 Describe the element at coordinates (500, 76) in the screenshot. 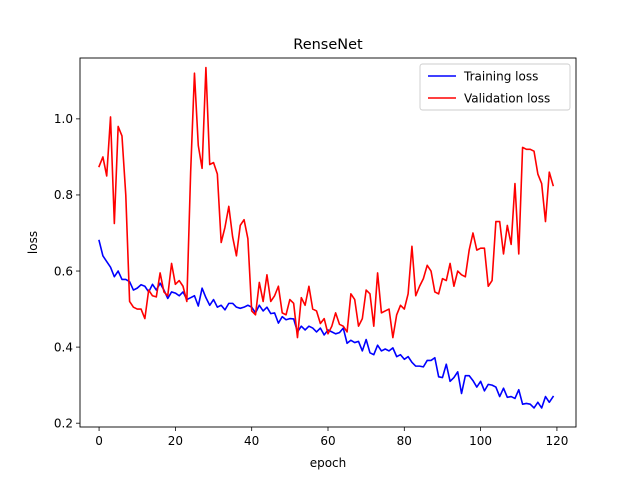

I see `legend-label-training-loss: Training loss` at that location.